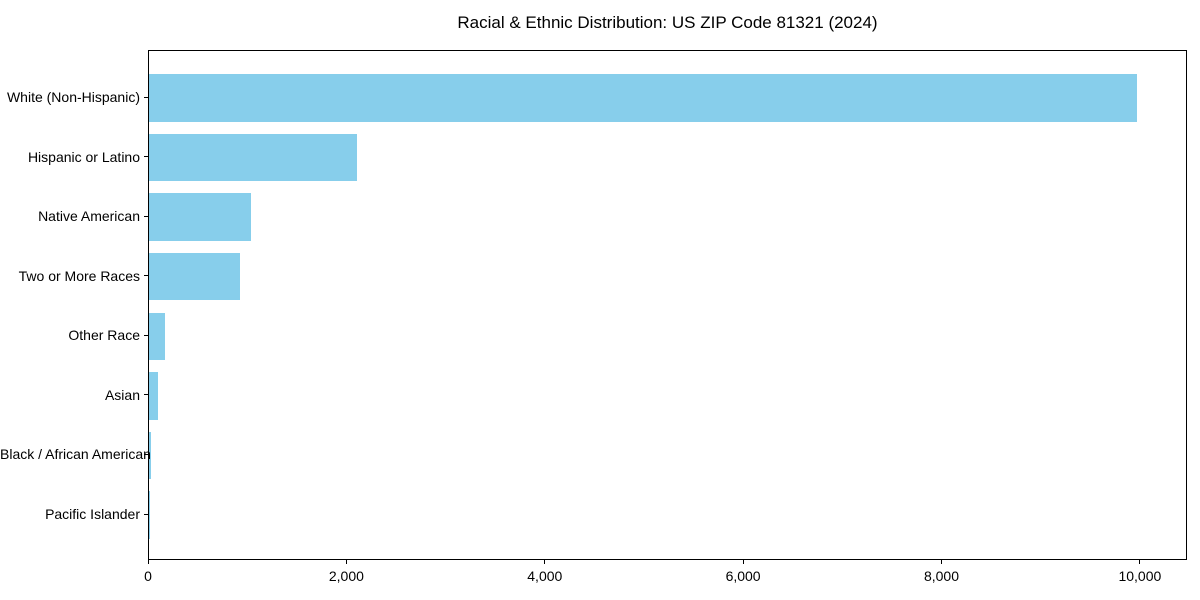 Image resolution: width=1200 pixels, height=600 pixels. I want to click on x-tick-label: 6,000, so click(743, 576).